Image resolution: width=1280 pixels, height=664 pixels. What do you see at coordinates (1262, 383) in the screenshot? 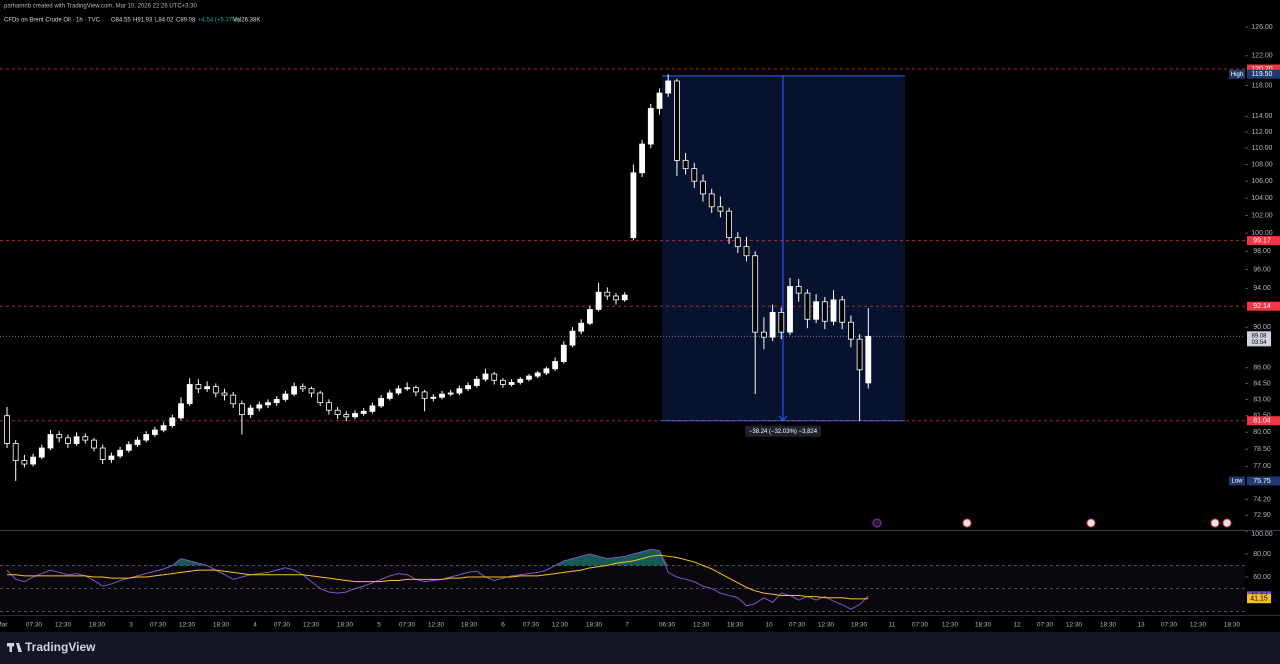
I see `y-tick-label: 84.50` at bounding box center [1262, 383].